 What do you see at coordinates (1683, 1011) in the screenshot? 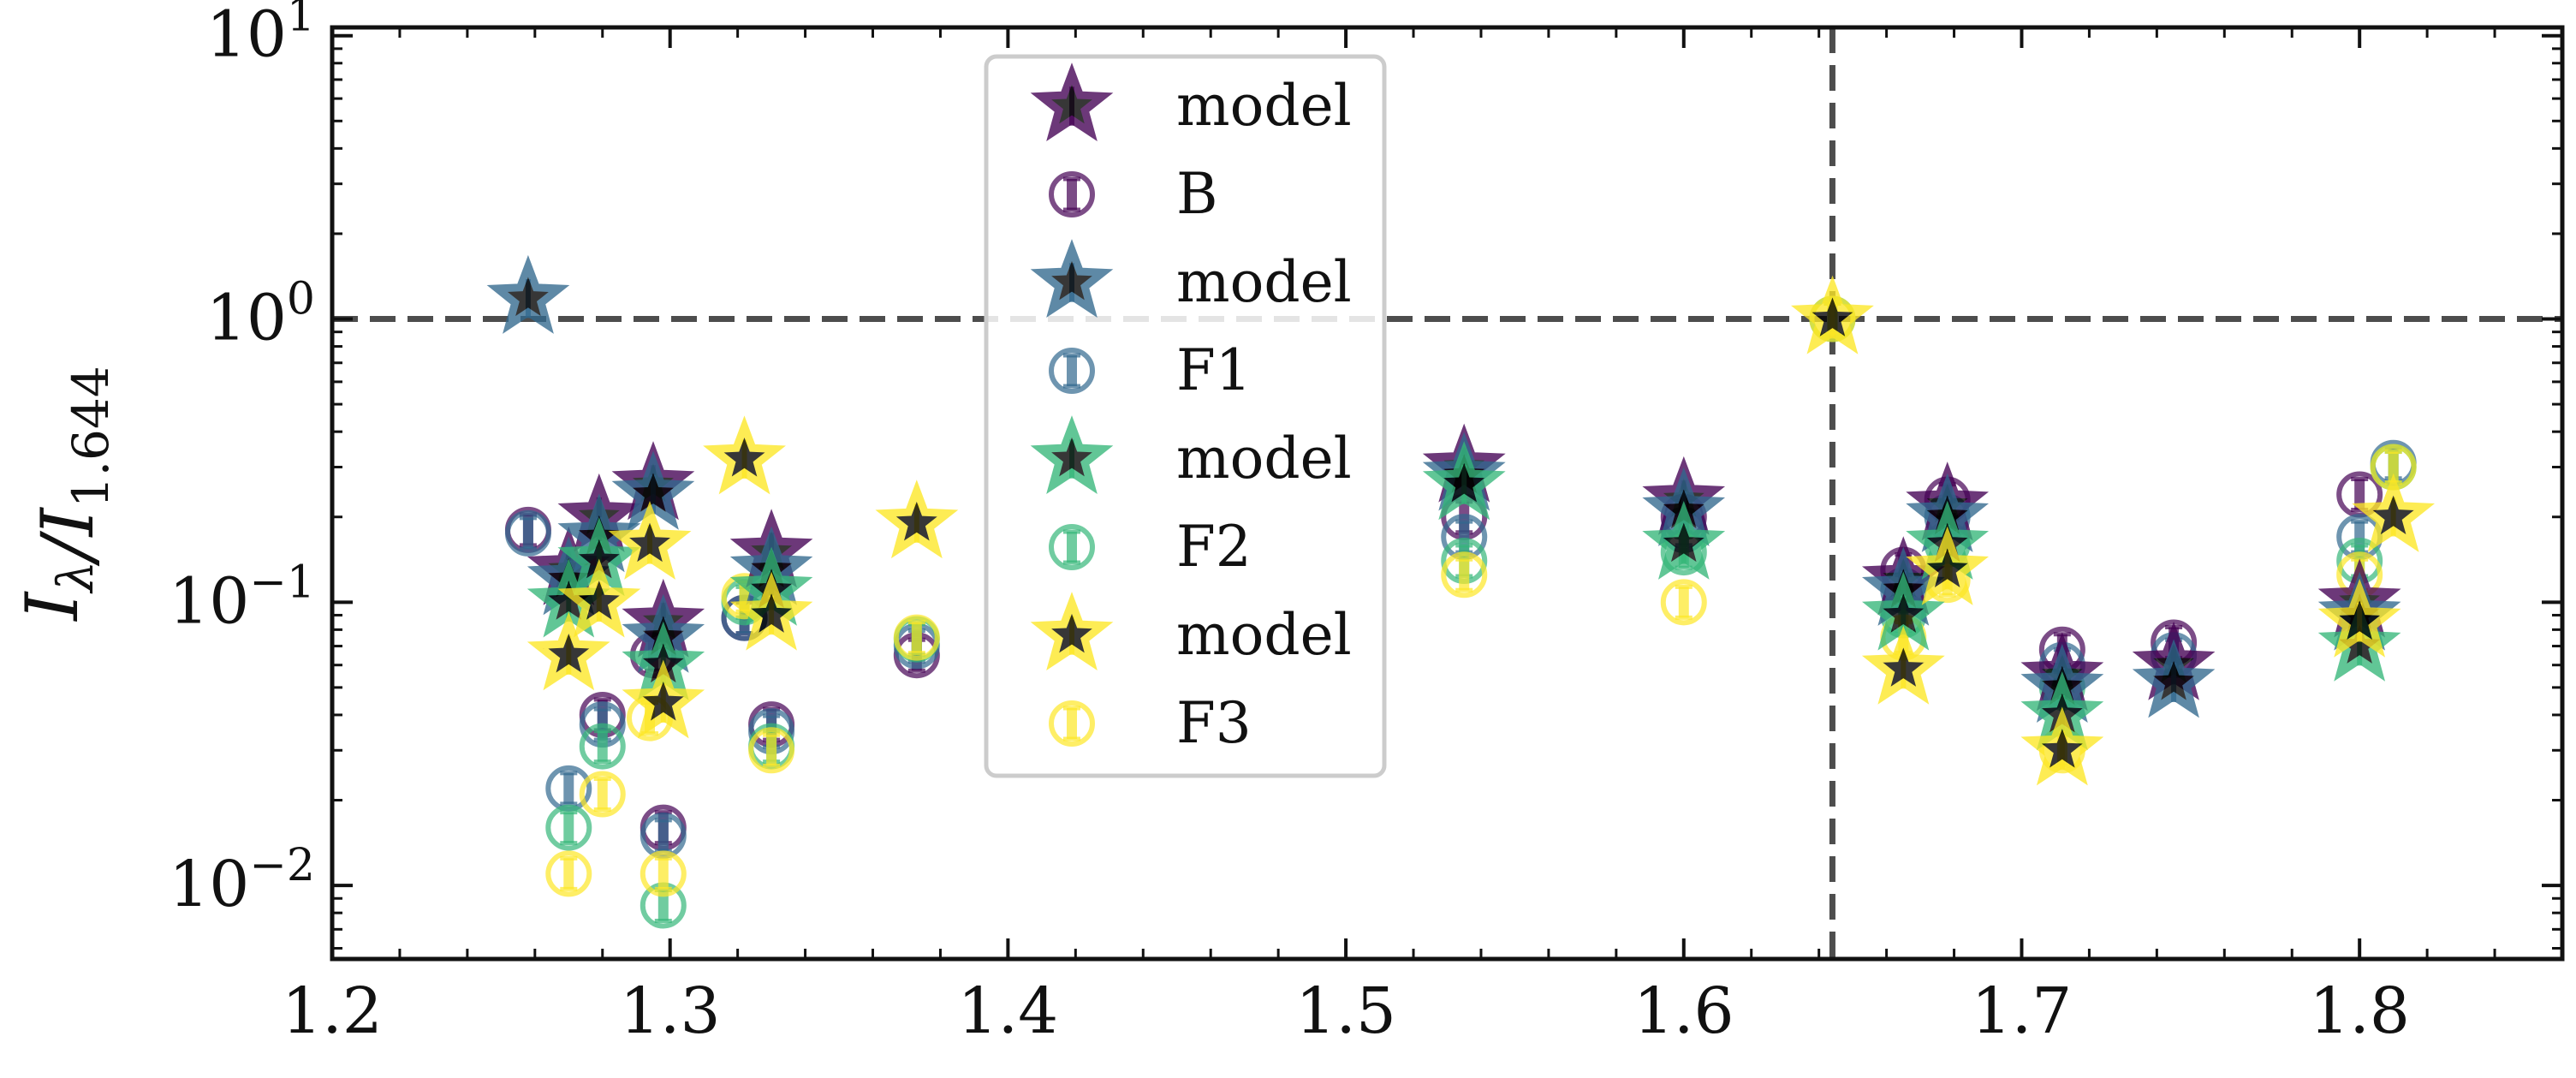
I see `x-tick-label: 1.6` at bounding box center [1683, 1011].